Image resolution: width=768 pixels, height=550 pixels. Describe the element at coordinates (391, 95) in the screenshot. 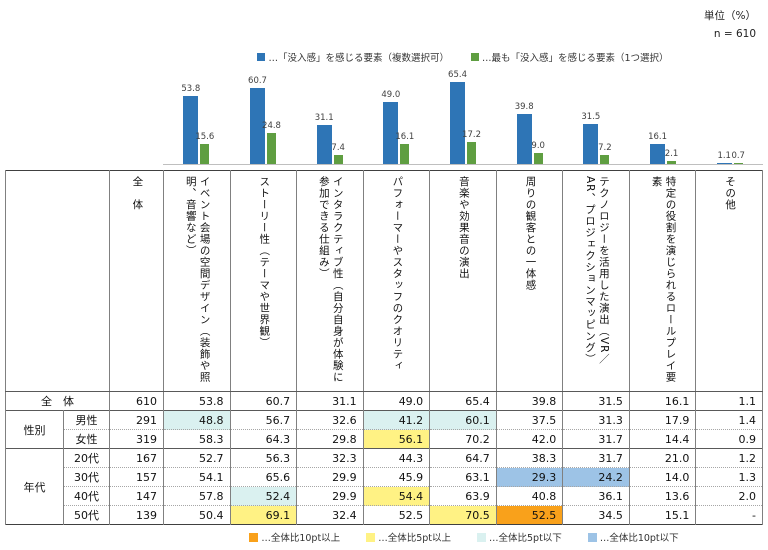

I see `bar-value-label: 49.0` at that location.